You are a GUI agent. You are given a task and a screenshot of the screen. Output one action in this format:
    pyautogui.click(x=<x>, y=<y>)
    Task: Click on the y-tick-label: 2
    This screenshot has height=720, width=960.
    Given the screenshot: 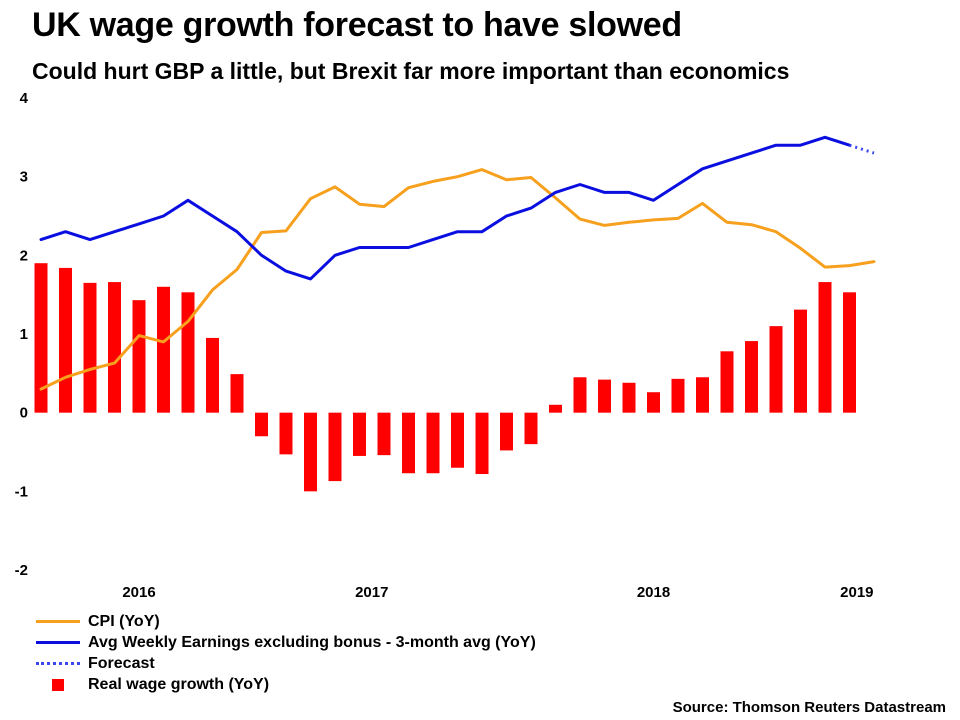 What is the action you would take?
    pyautogui.click(x=24, y=255)
    